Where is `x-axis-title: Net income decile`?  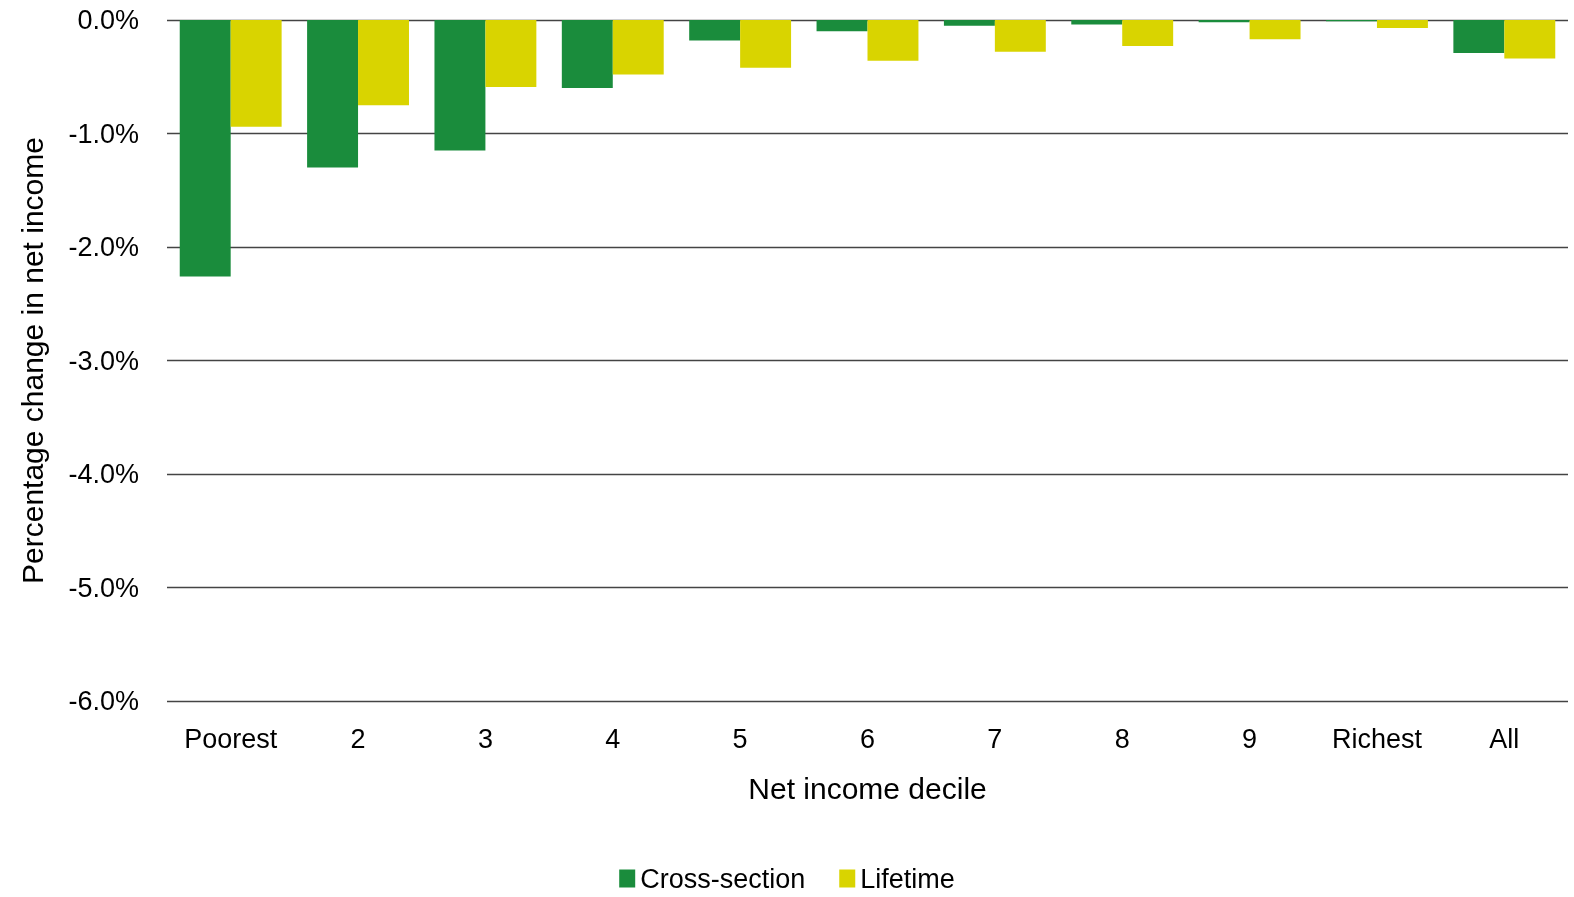 x-axis-title: Net income decile is located at coordinates (867, 788).